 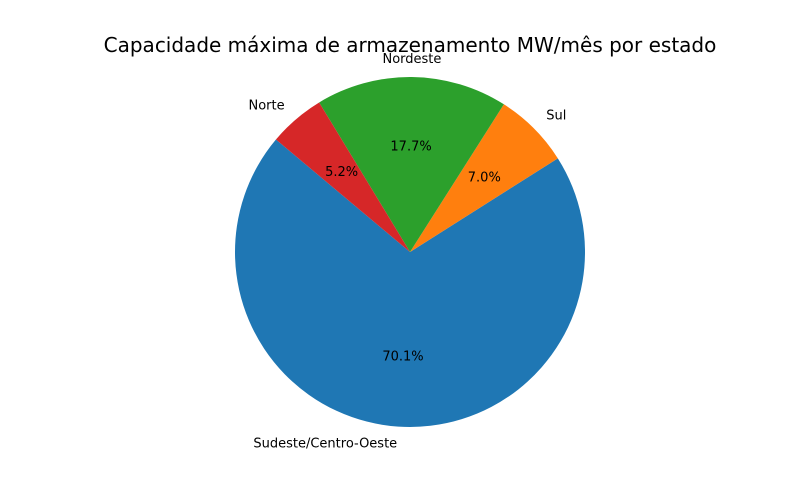 I want to click on pie-pct-label-norte: 5.2%, so click(x=341, y=172).